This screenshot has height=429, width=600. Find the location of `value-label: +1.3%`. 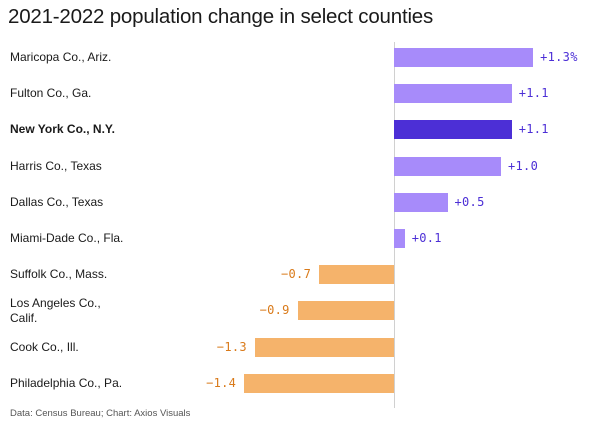

value-label: +1.3% is located at coordinates (559, 57).